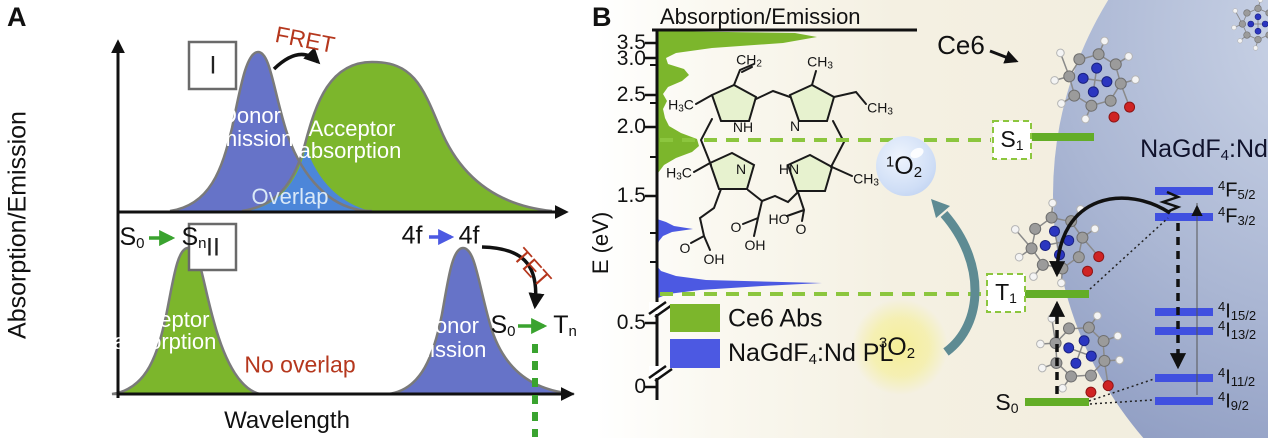 Image resolution: width=1268 pixels, height=438 pixels. I want to click on ce6-absorption-spectrum, so click(737, 104).